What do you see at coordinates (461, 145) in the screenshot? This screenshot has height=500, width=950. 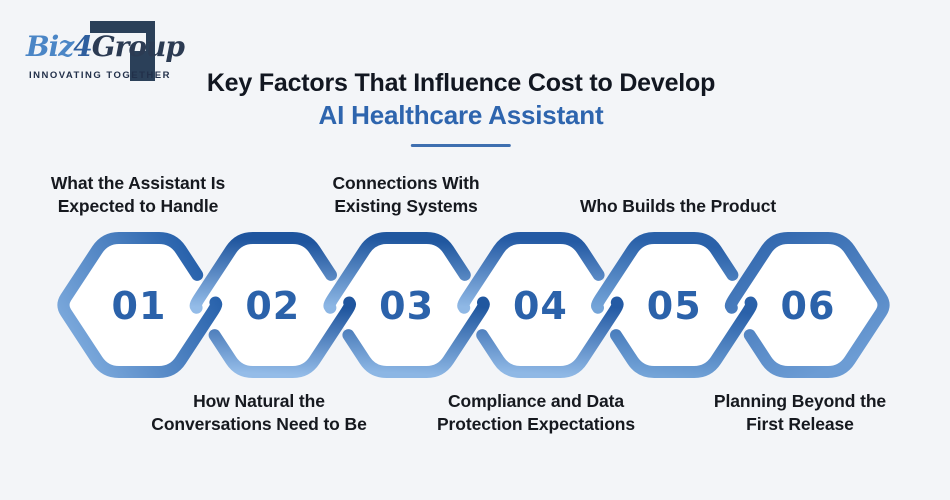 I see `title-underline` at bounding box center [461, 145].